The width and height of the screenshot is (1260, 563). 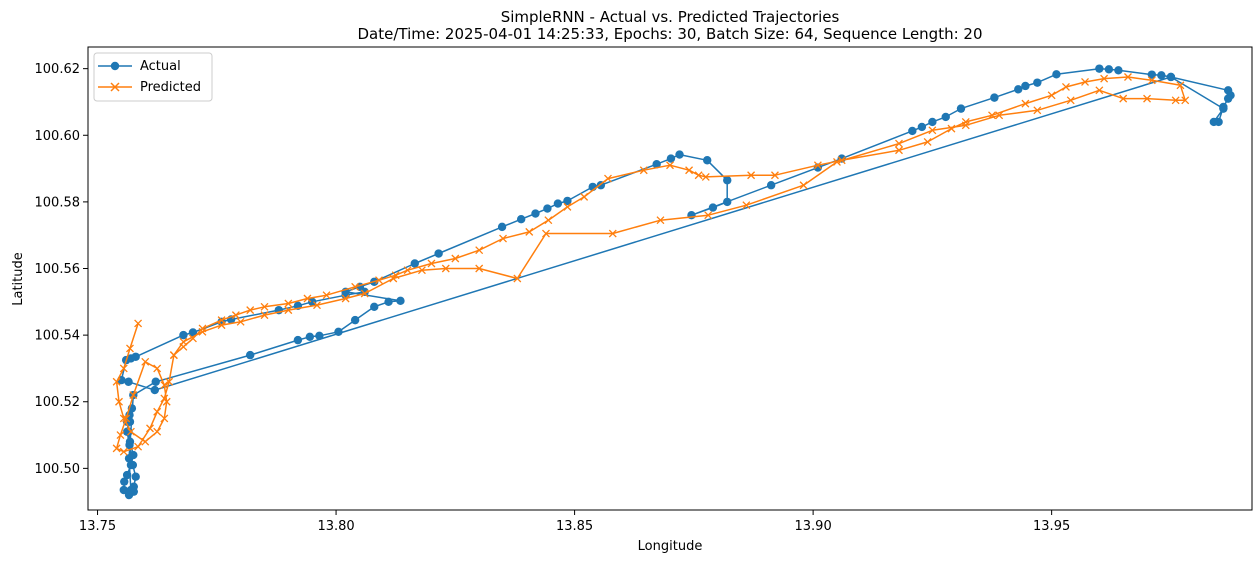 What do you see at coordinates (58, 469) in the screenshot?
I see `y-tick-label: 100.50` at bounding box center [58, 469].